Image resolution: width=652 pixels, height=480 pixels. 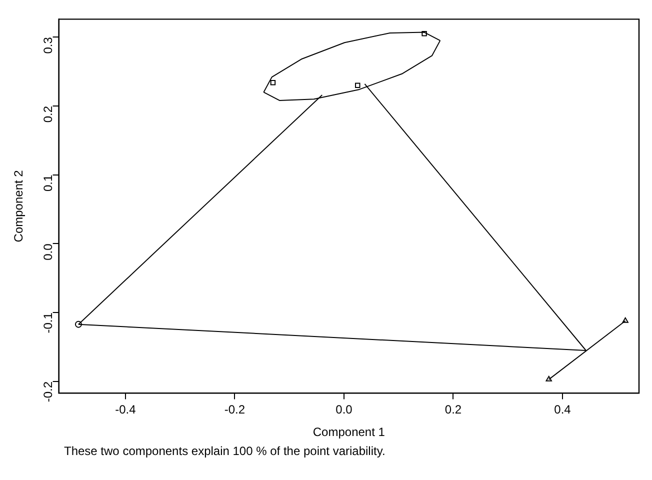 What do you see at coordinates (48, 183) in the screenshot?
I see `y-tick-label: 0.1` at bounding box center [48, 183].